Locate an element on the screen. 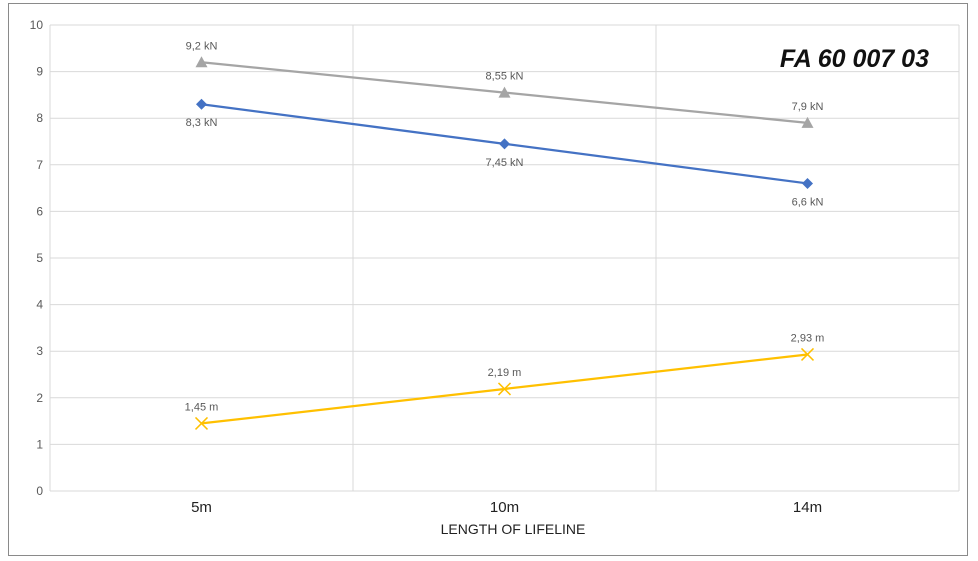 The width and height of the screenshot is (978, 561). data-label: 2,93 m is located at coordinates (808, 338).